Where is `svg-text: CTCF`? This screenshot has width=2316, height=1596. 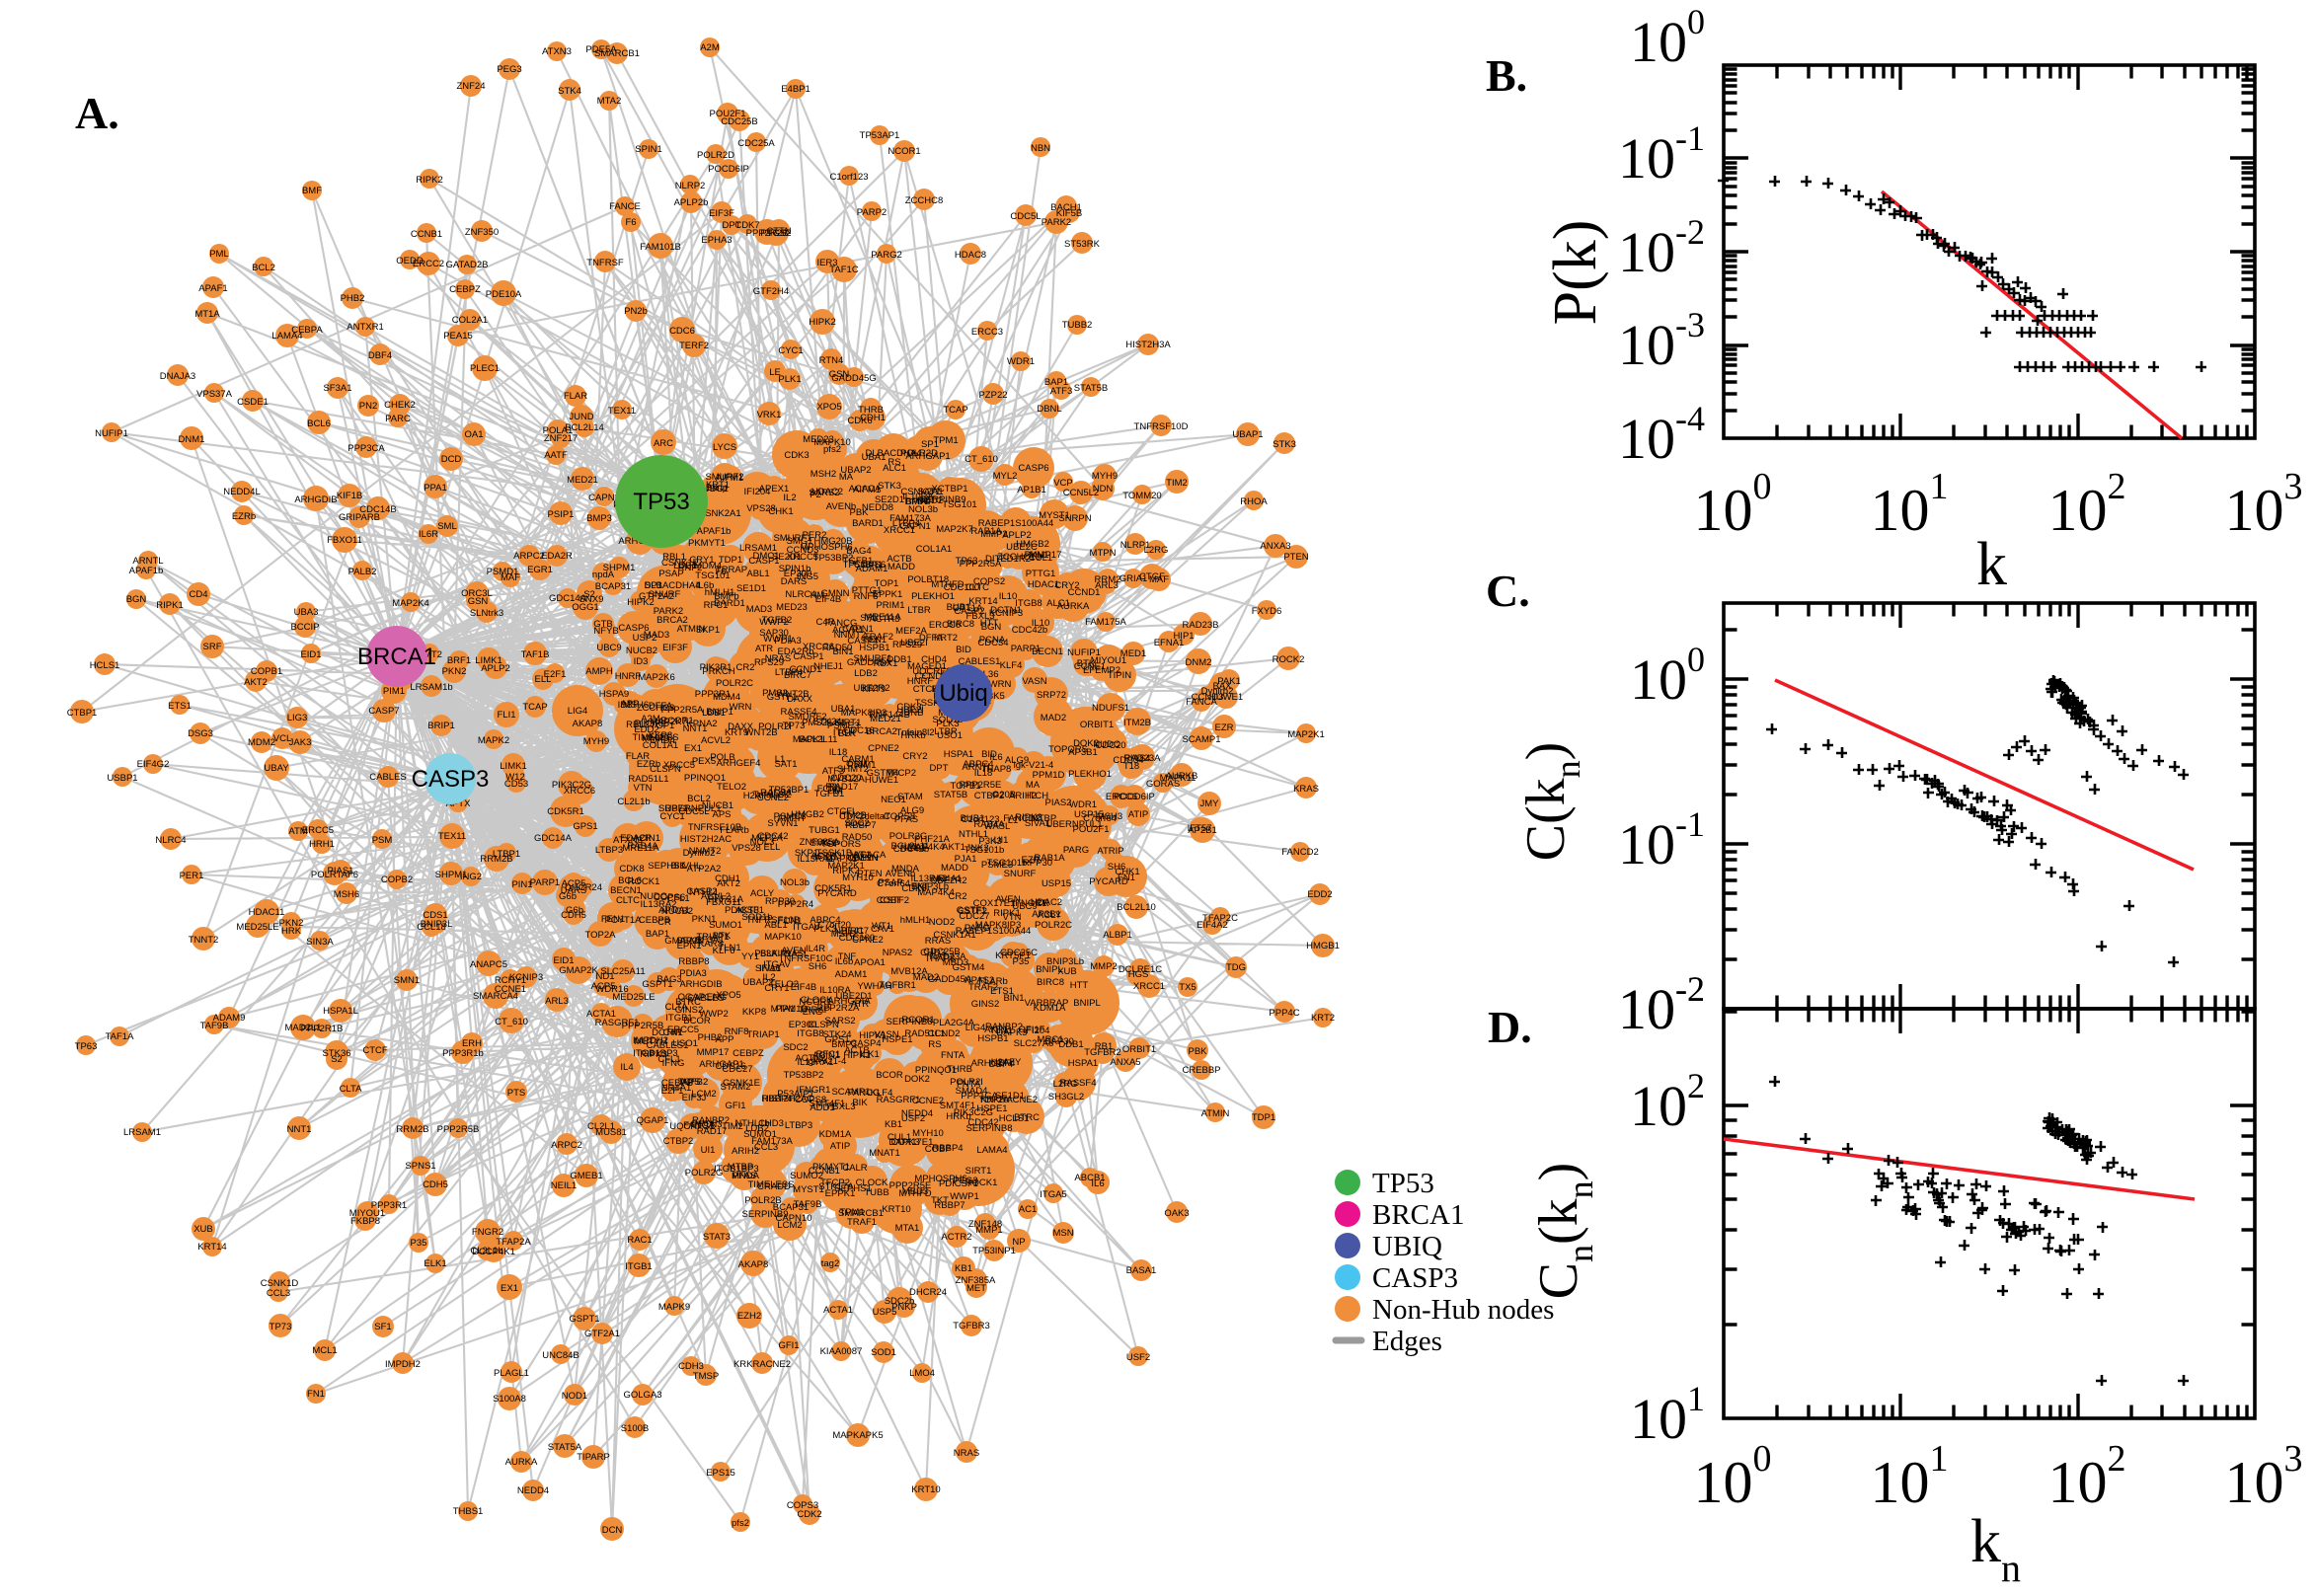 svg-text: CTCF is located at coordinates (375, 1050).